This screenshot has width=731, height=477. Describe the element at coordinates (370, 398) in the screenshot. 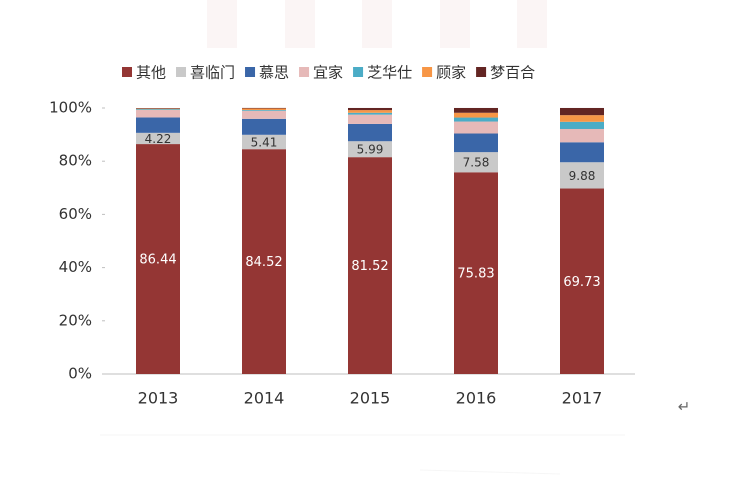

I see `x-tick-label: 2015` at that location.